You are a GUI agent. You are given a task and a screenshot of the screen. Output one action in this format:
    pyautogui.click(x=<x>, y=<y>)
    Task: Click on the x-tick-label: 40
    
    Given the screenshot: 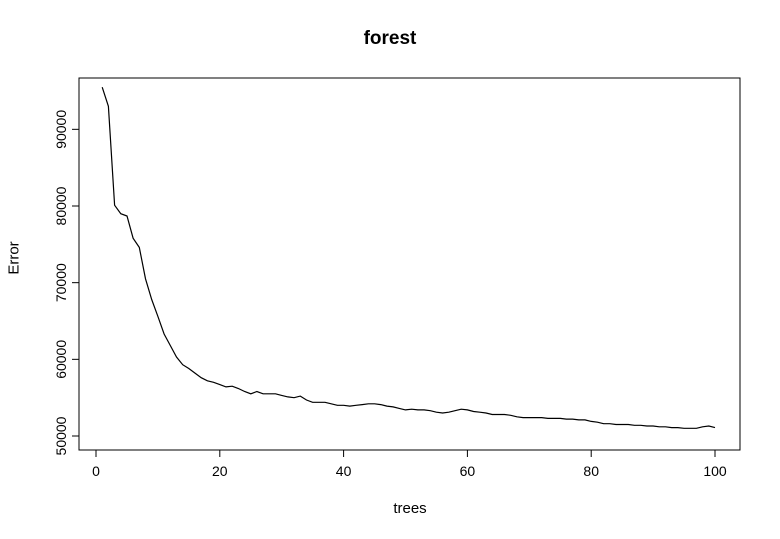 What is the action you would take?
    pyautogui.click(x=344, y=471)
    